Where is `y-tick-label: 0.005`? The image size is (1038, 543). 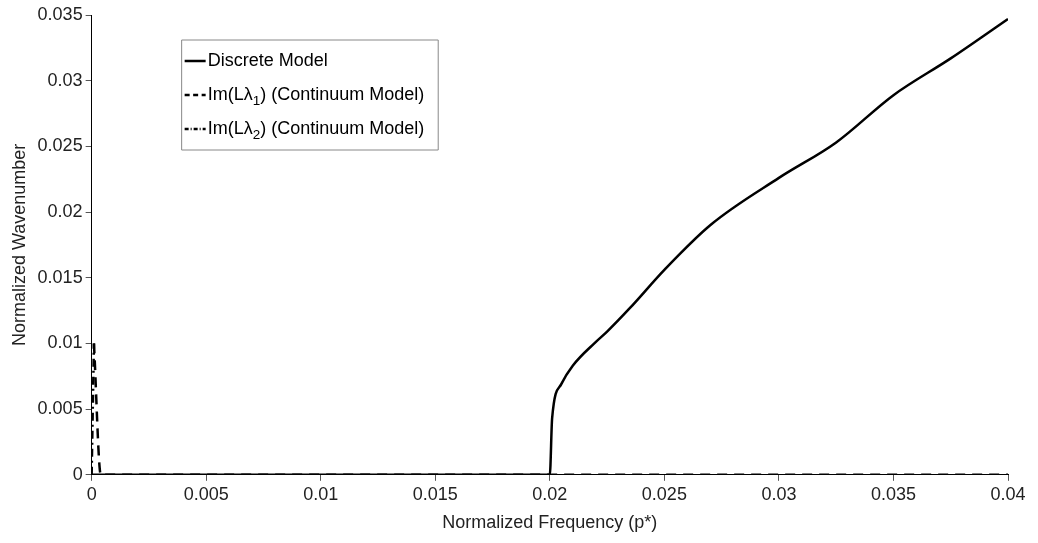
y-tick-label: 0.005 is located at coordinates (60, 408).